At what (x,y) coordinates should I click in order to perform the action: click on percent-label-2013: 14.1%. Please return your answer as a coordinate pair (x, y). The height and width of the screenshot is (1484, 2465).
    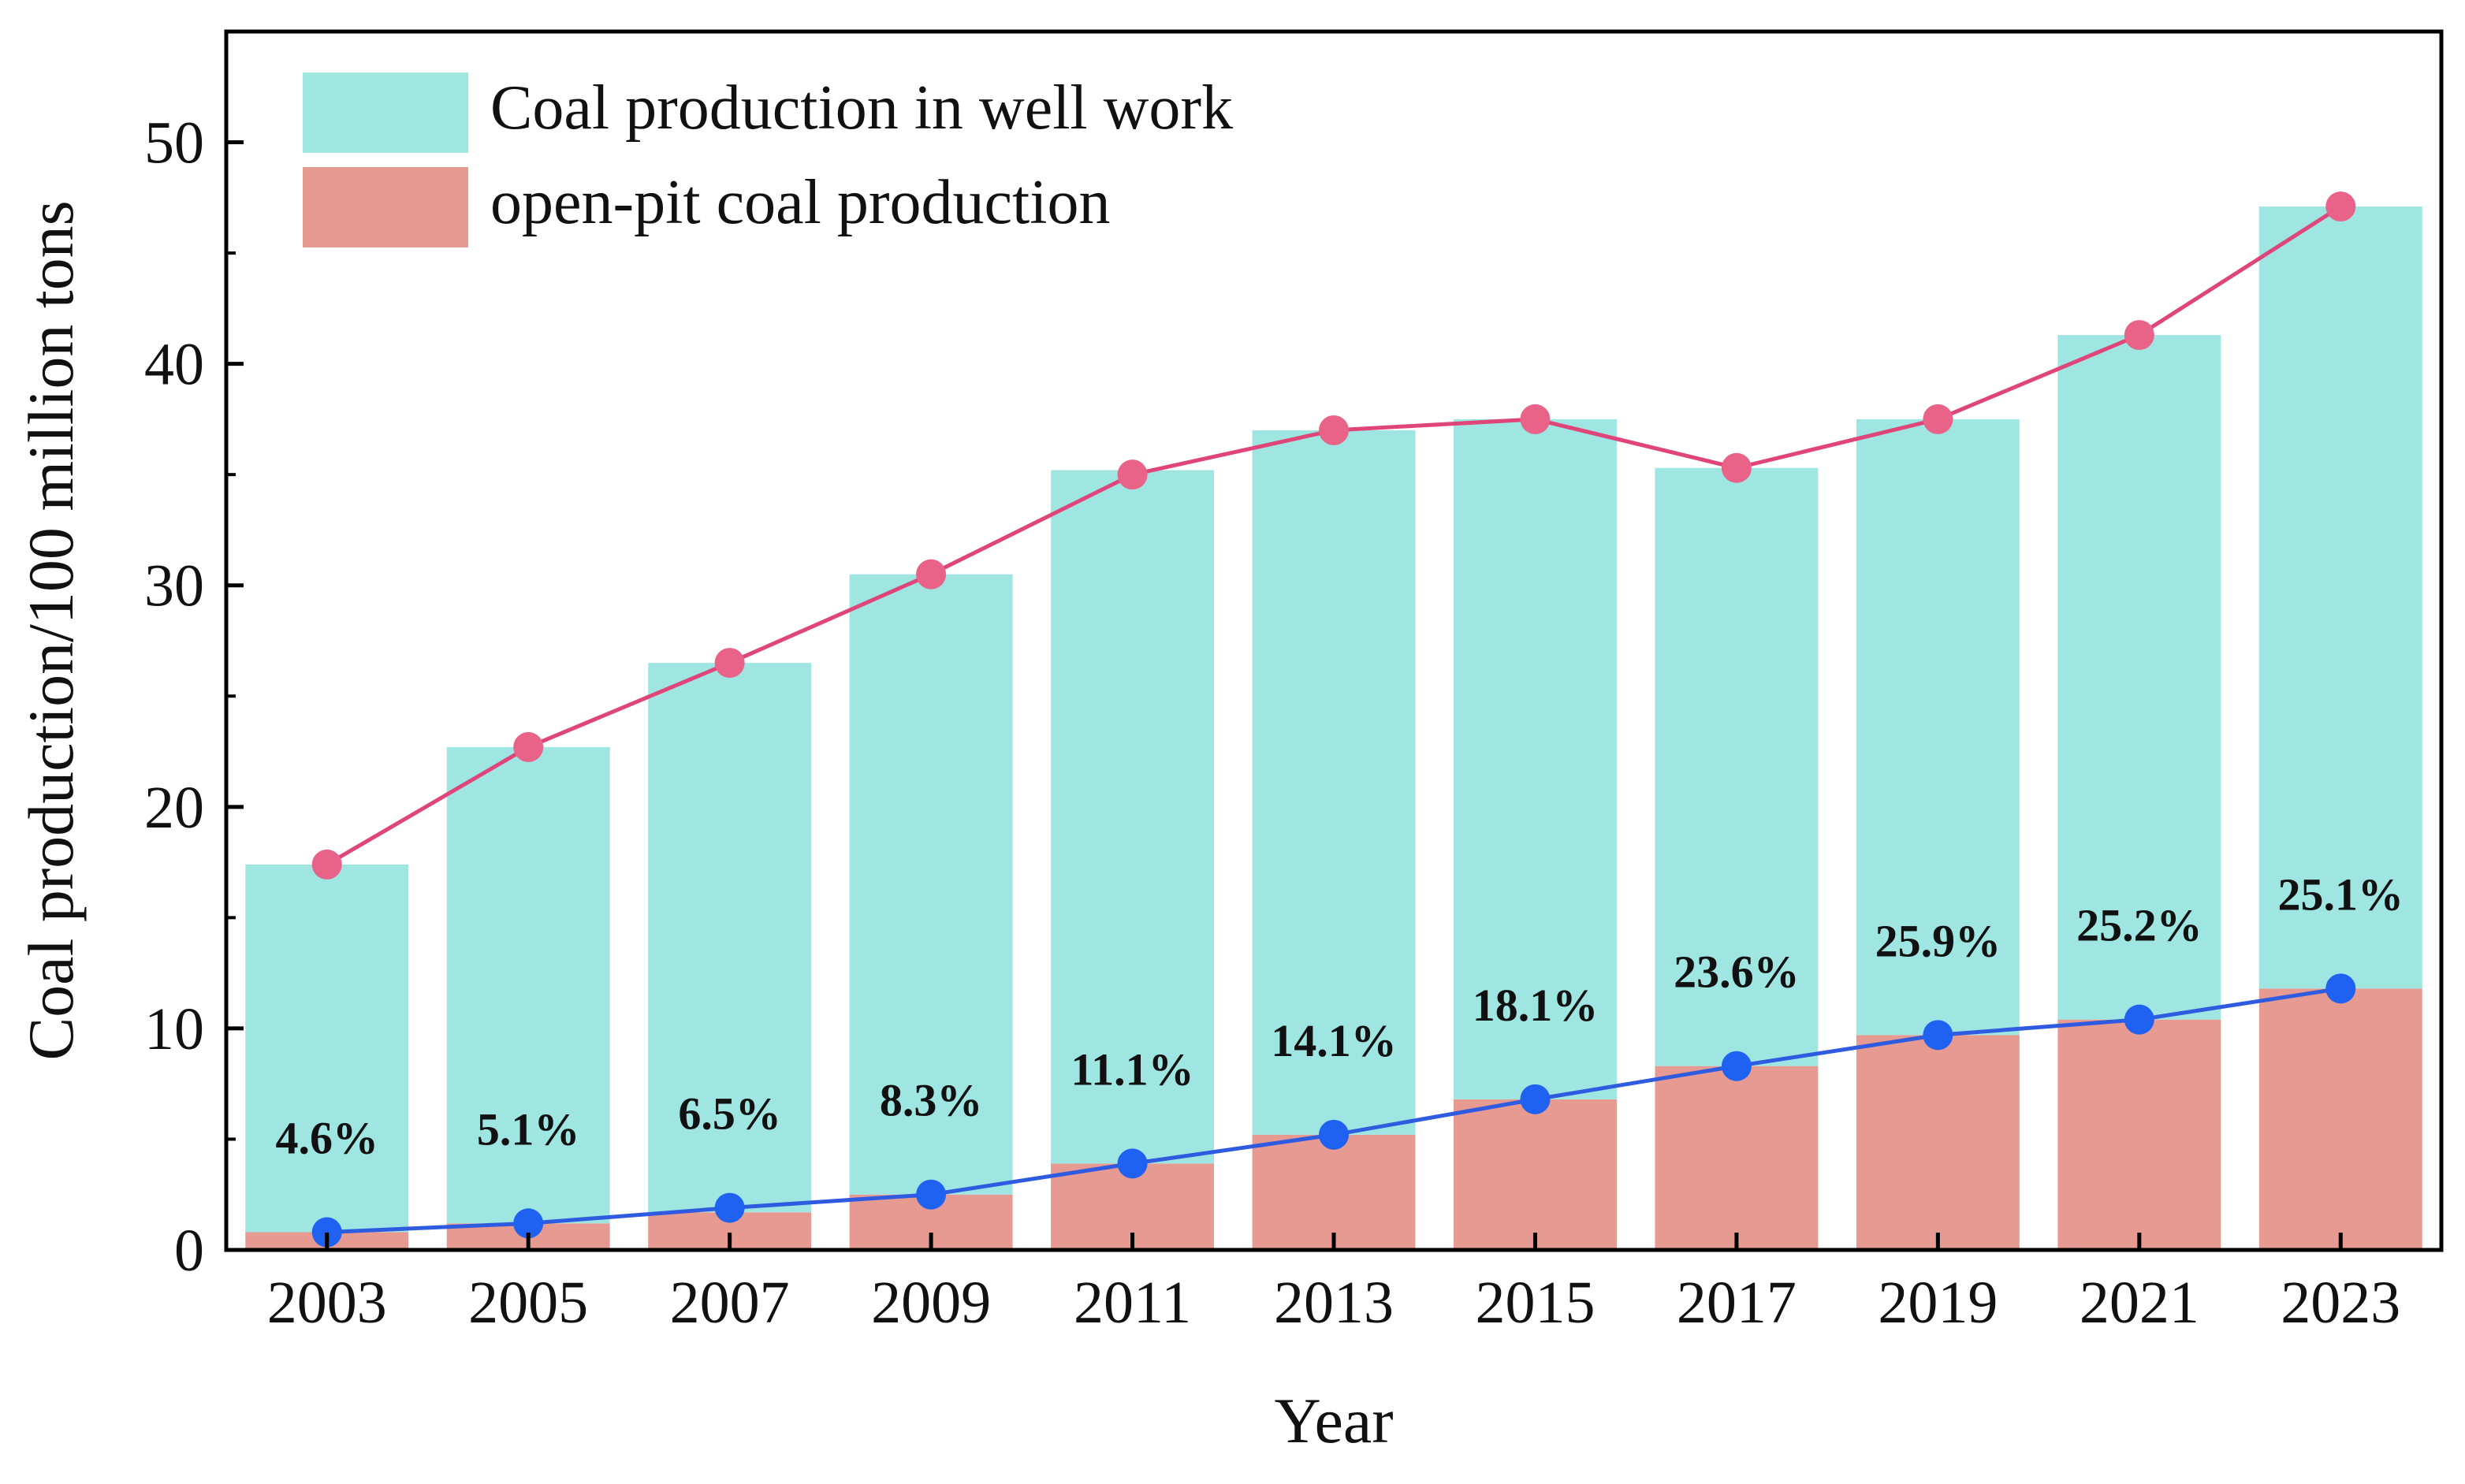
    Looking at the image, I should click on (1334, 1040).